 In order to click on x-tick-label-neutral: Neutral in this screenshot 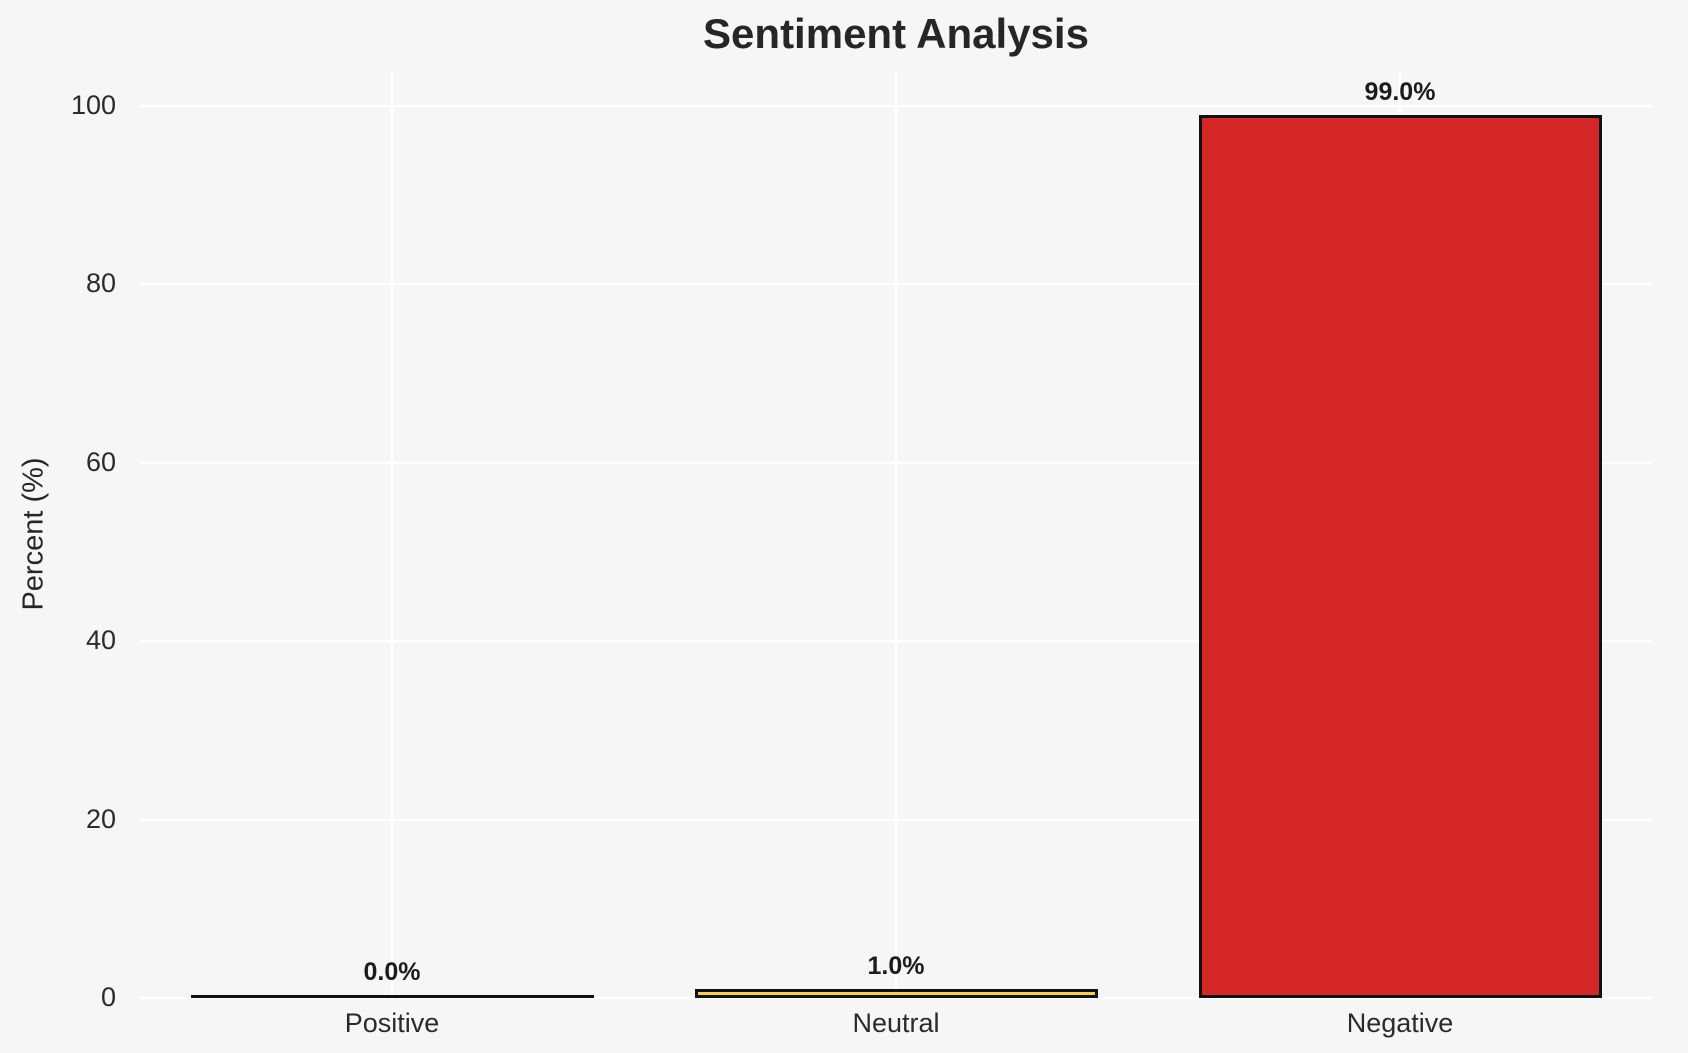, I will do `click(896, 1023)`.